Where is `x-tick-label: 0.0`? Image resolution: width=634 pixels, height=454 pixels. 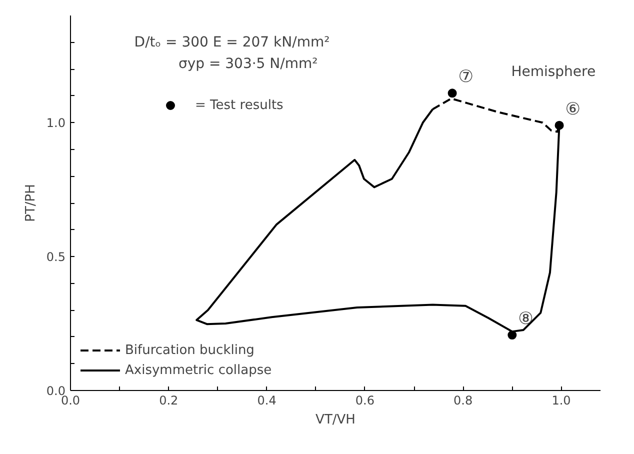 x-tick-label: 0.0 is located at coordinates (70, 401).